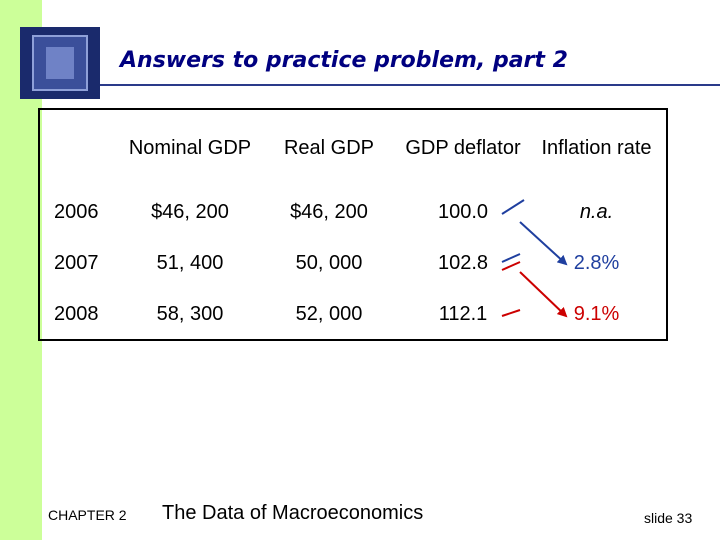 This screenshot has height=540, width=720. What do you see at coordinates (596, 148) in the screenshot?
I see `header-inflation-rate: Inflation rate` at bounding box center [596, 148].